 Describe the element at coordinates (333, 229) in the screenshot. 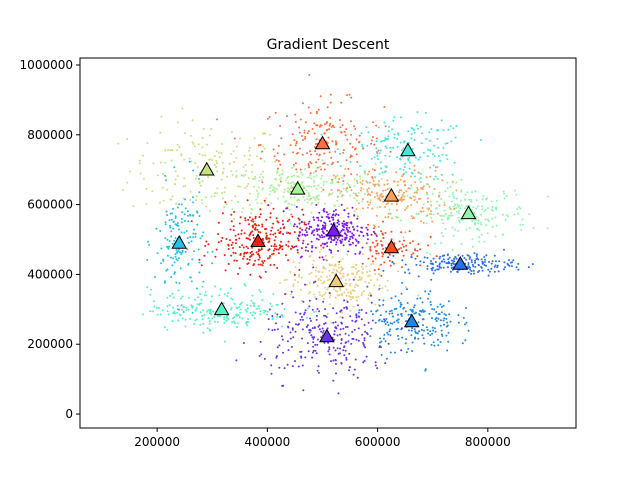

I see `centroid-marker` at that location.